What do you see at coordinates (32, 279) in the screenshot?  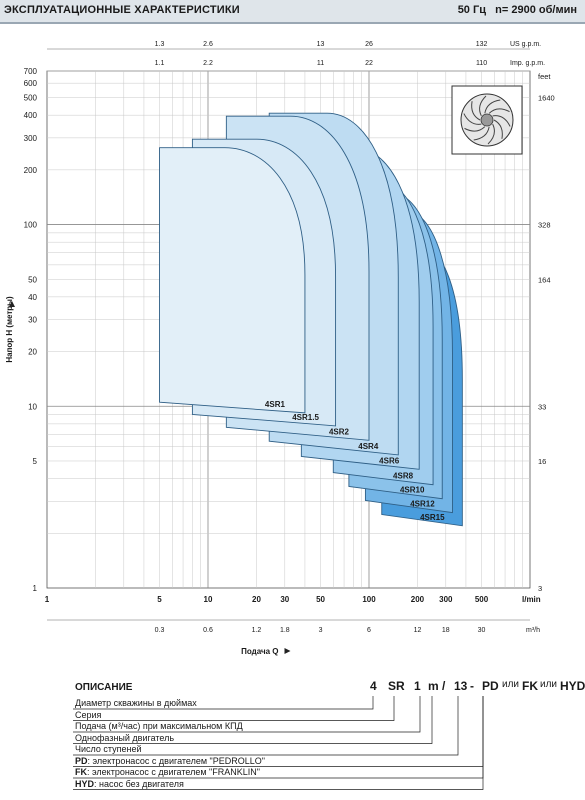 I see `y-tick-label: 50` at bounding box center [32, 279].